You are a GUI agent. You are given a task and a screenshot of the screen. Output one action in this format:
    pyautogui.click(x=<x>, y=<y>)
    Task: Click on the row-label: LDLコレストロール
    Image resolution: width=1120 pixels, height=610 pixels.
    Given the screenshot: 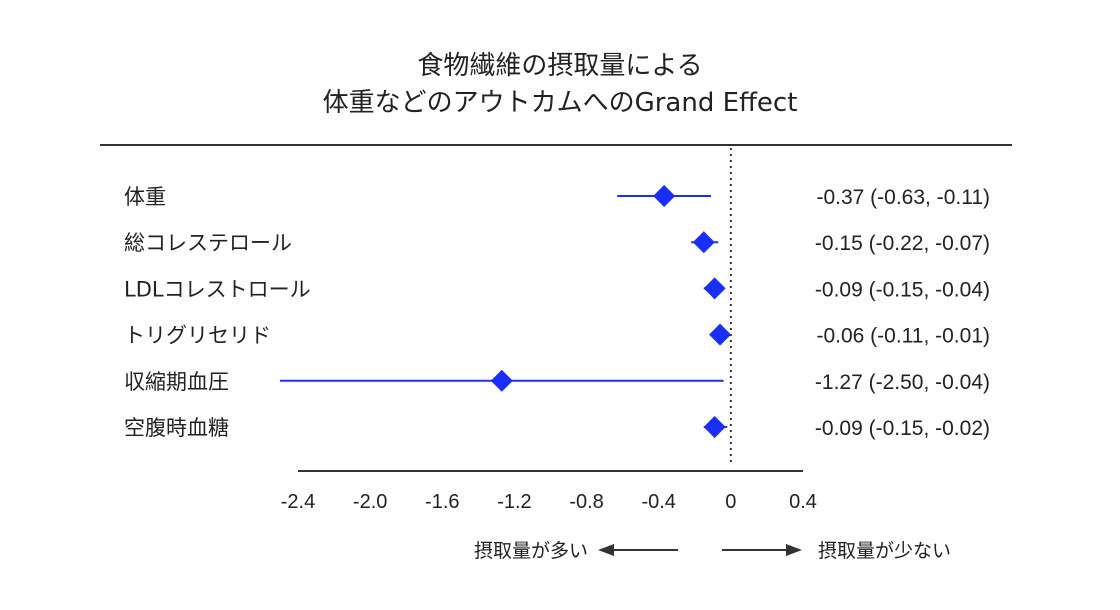 What is the action you would take?
    pyautogui.click(x=217, y=289)
    